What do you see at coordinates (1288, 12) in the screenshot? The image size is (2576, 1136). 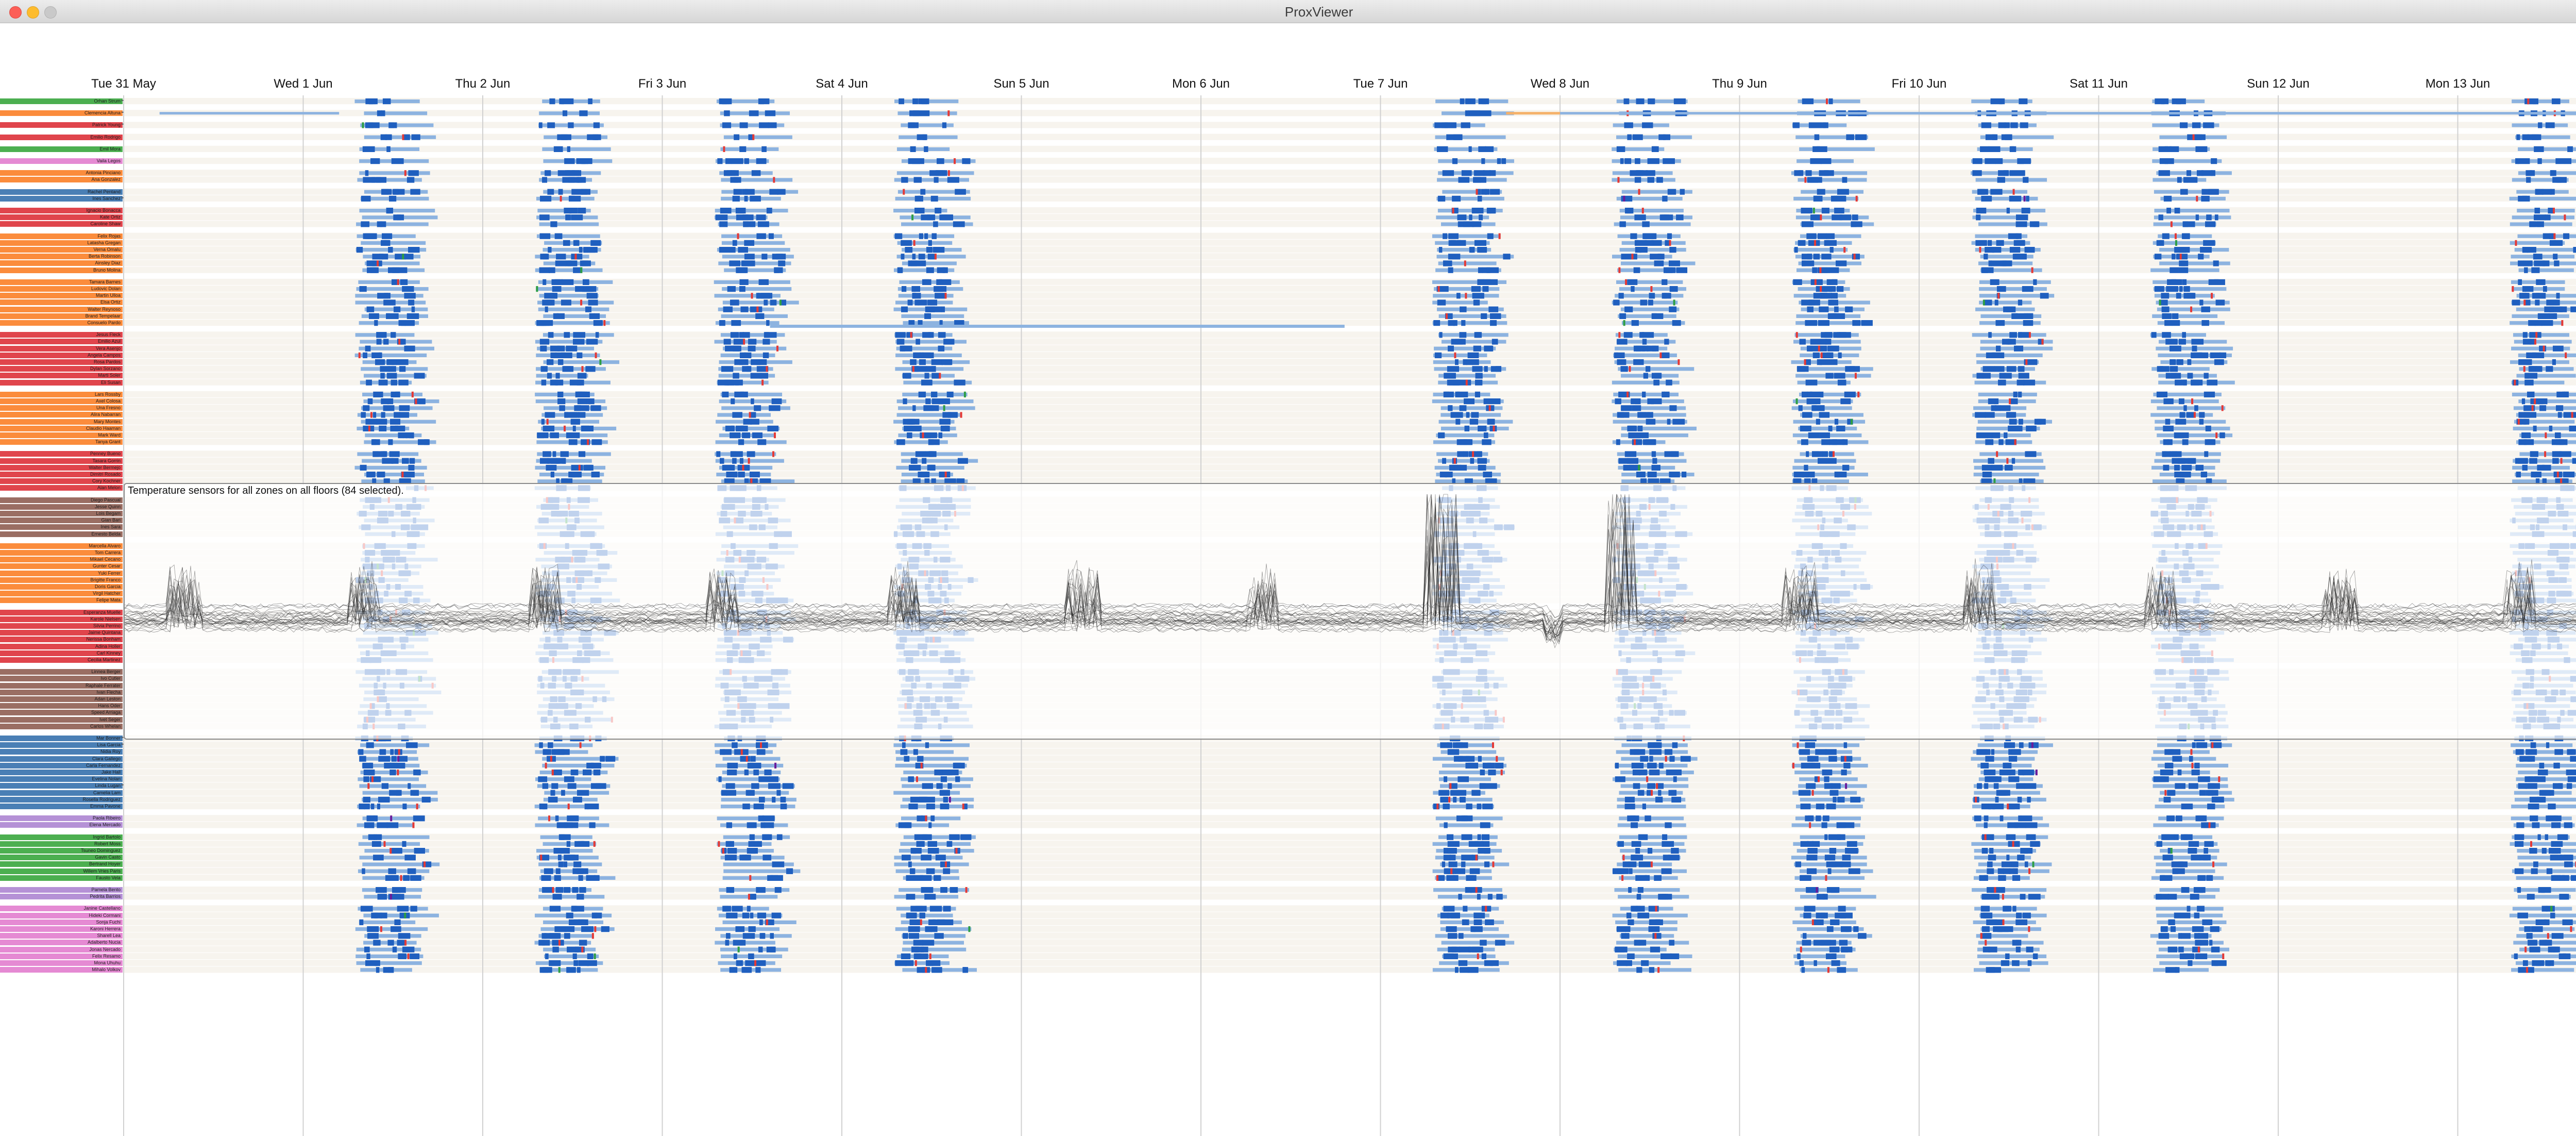 I see `window-titlebar: ProxViewer` at bounding box center [1288, 12].